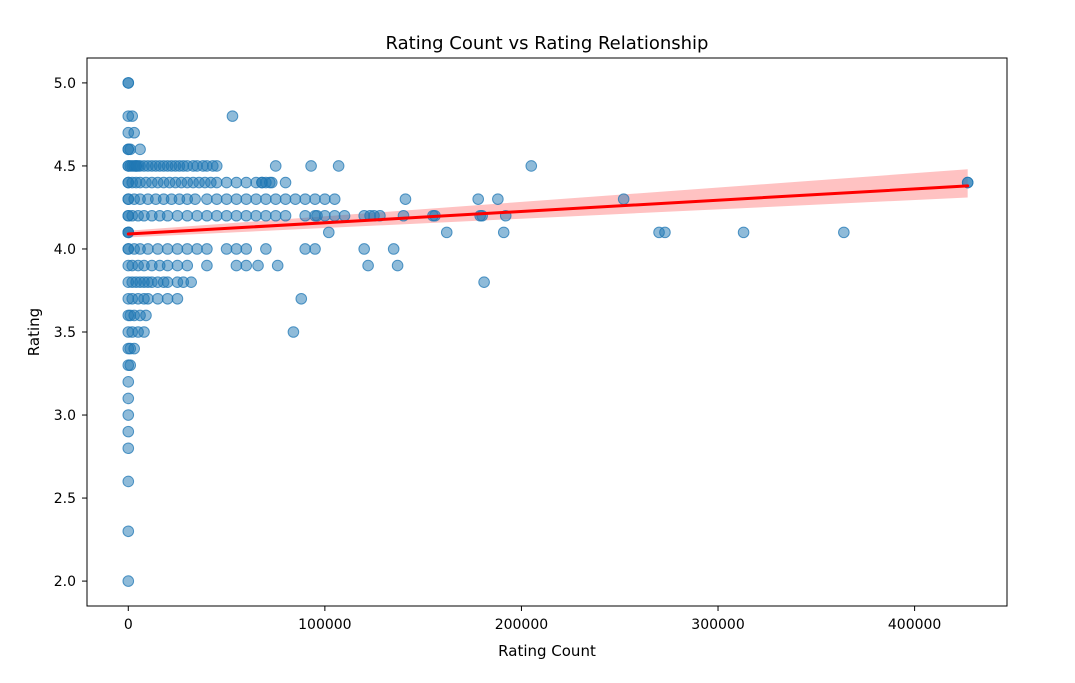 This screenshot has height=683, width=1075. Describe the element at coordinates (65, 333) in the screenshot. I see `y-tick-label: 3.5` at that location.